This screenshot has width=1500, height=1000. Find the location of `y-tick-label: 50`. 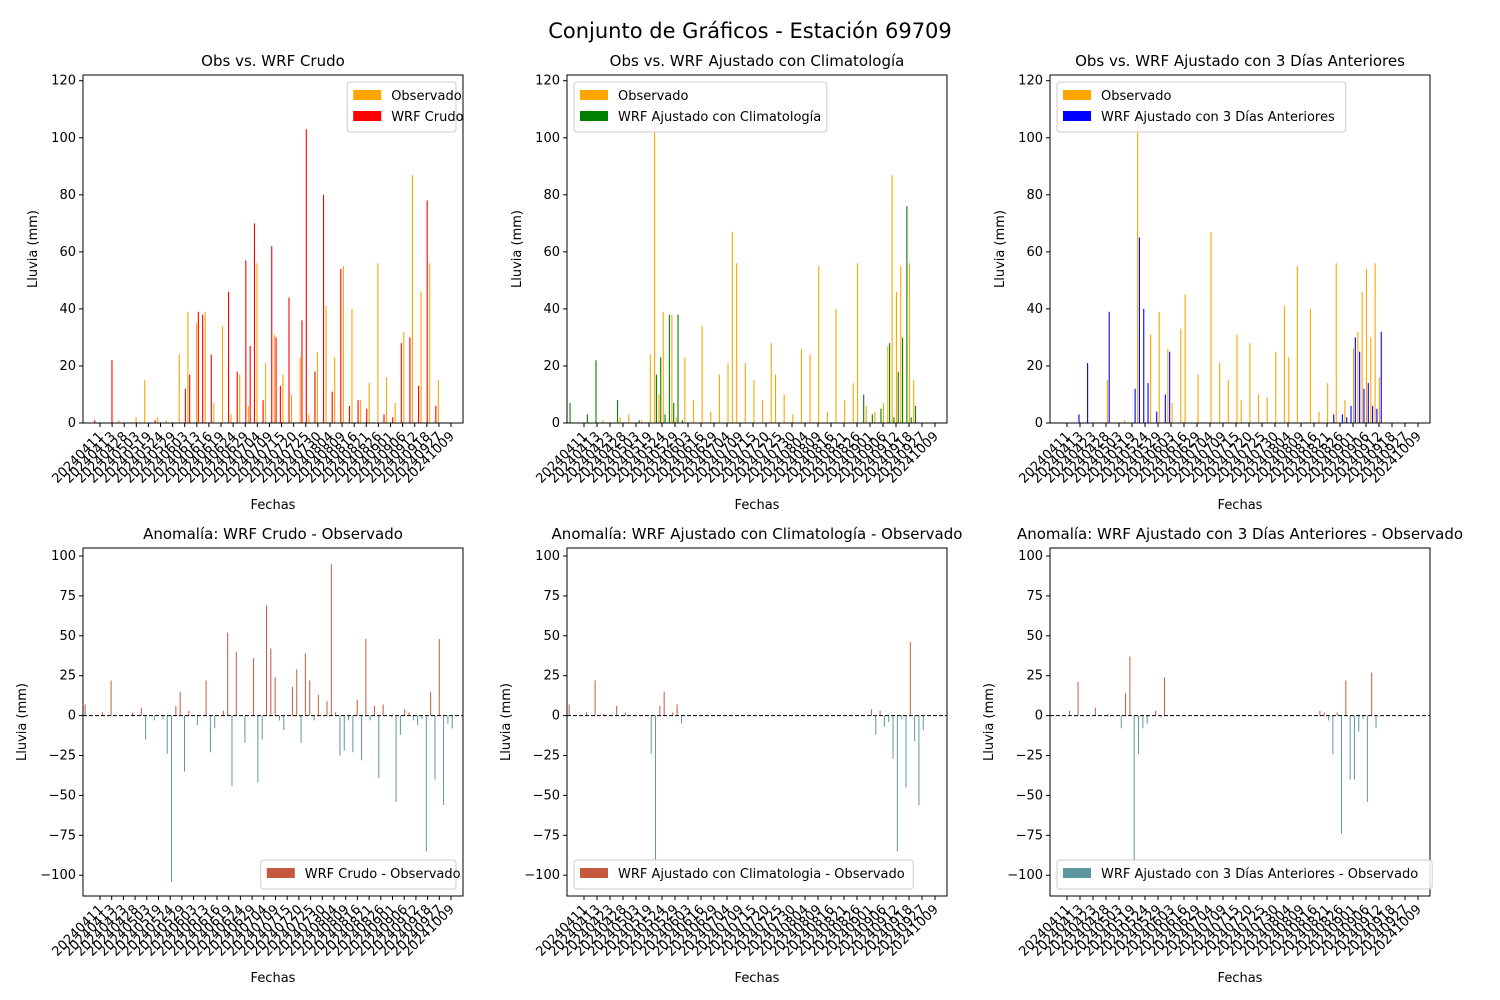

y-tick-label: 50 is located at coordinates (1034, 636).